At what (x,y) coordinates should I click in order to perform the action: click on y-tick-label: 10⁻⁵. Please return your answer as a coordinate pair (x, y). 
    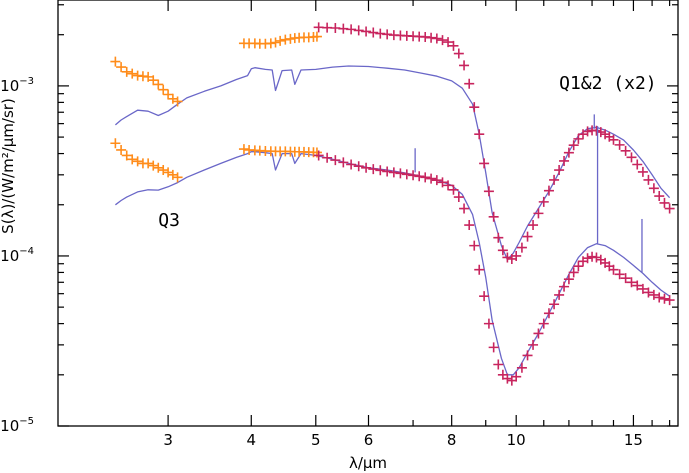
    Looking at the image, I should click on (17, 425).